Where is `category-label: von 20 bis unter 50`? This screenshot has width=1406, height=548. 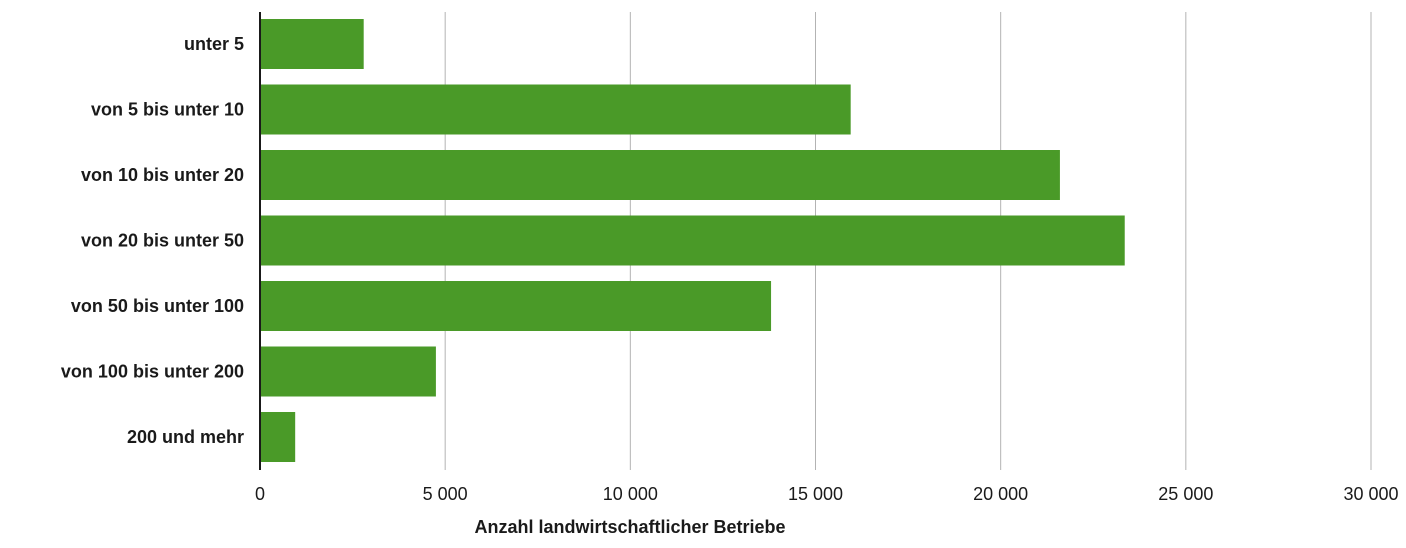 category-label: von 20 bis unter 50 is located at coordinates (162, 241).